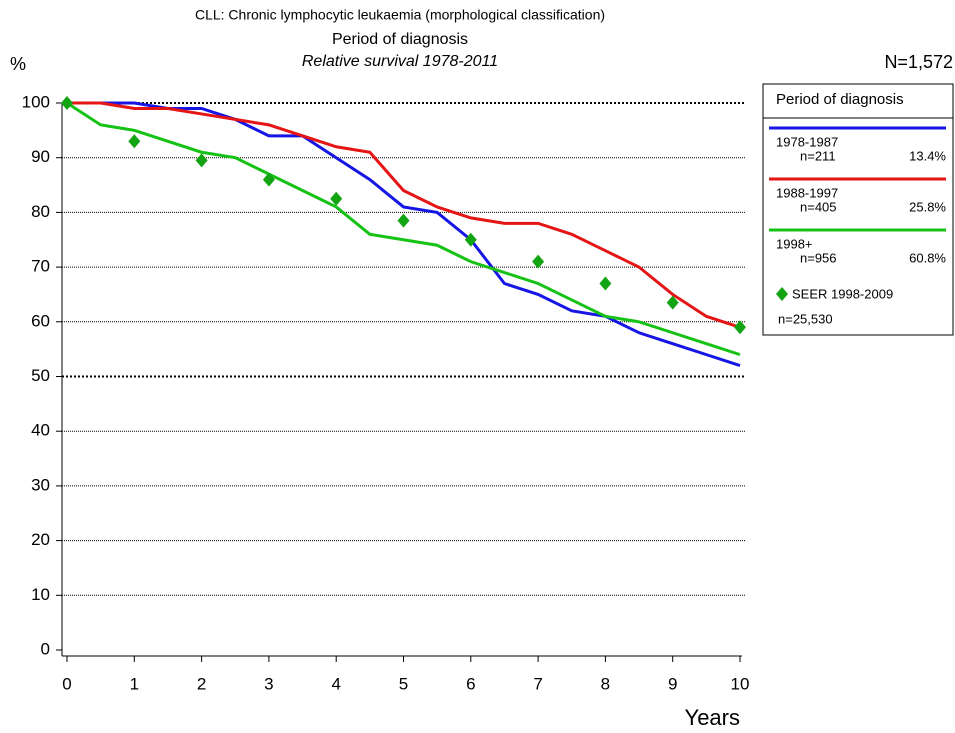  I want to click on y-tick-label: 0, so click(45, 648).